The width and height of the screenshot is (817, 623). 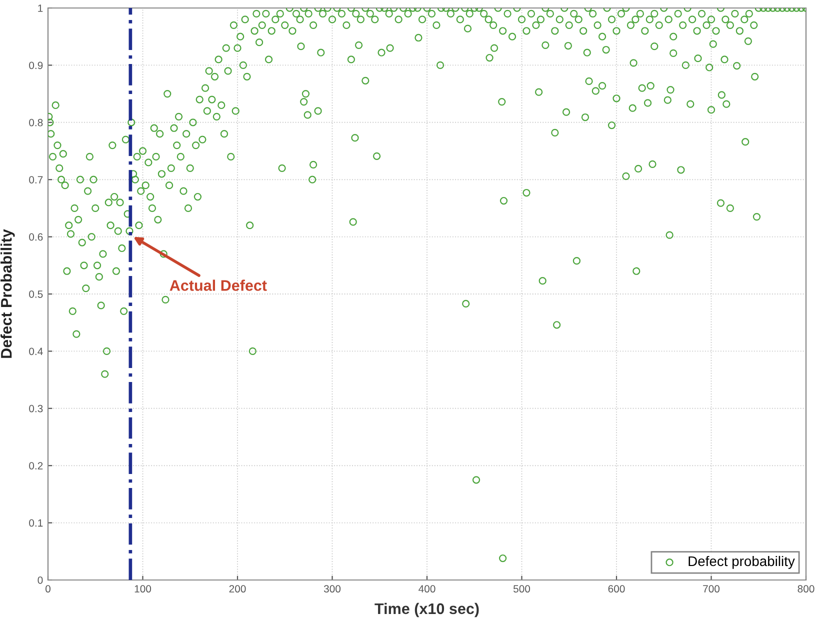 What do you see at coordinates (36, 237) in the screenshot?
I see `y-tick-label: 0.6` at bounding box center [36, 237].